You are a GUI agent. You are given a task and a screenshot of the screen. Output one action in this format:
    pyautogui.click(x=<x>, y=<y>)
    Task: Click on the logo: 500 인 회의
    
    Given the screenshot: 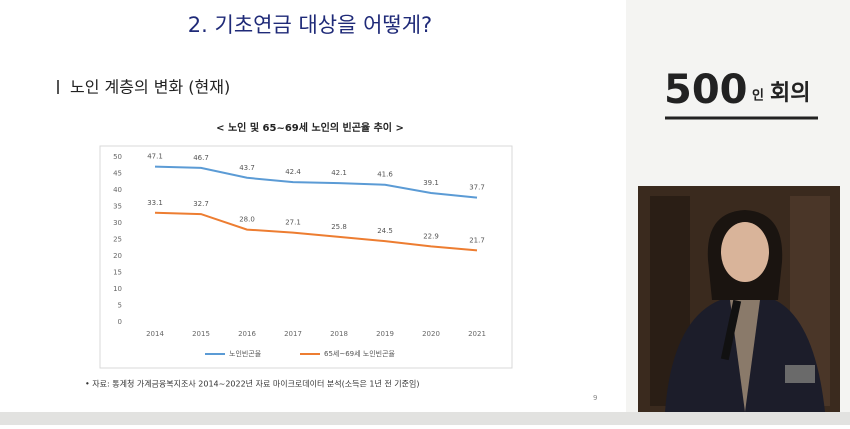 What is the action you would take?
    pyautogui.click(x=741, y=93)
    